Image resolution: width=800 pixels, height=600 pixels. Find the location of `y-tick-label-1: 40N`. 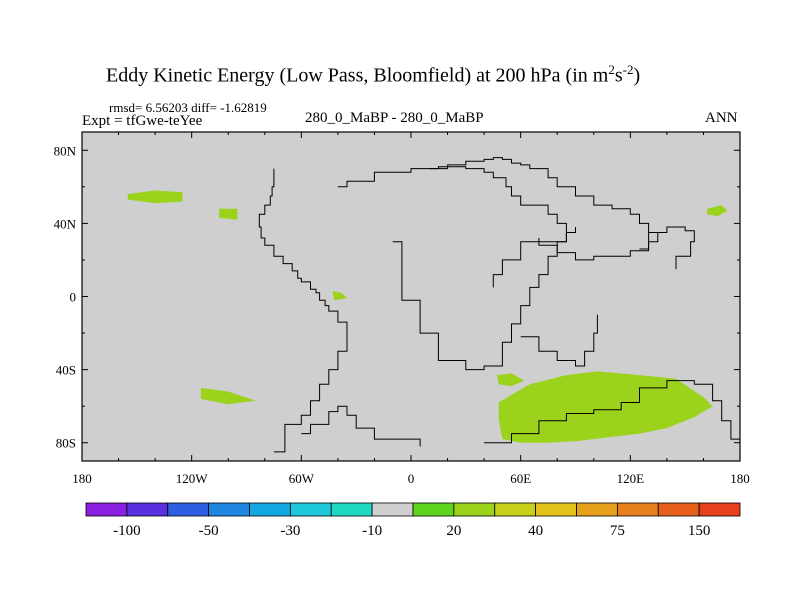

y-tick-label-1: 40N is located at coordinates (65, 223).